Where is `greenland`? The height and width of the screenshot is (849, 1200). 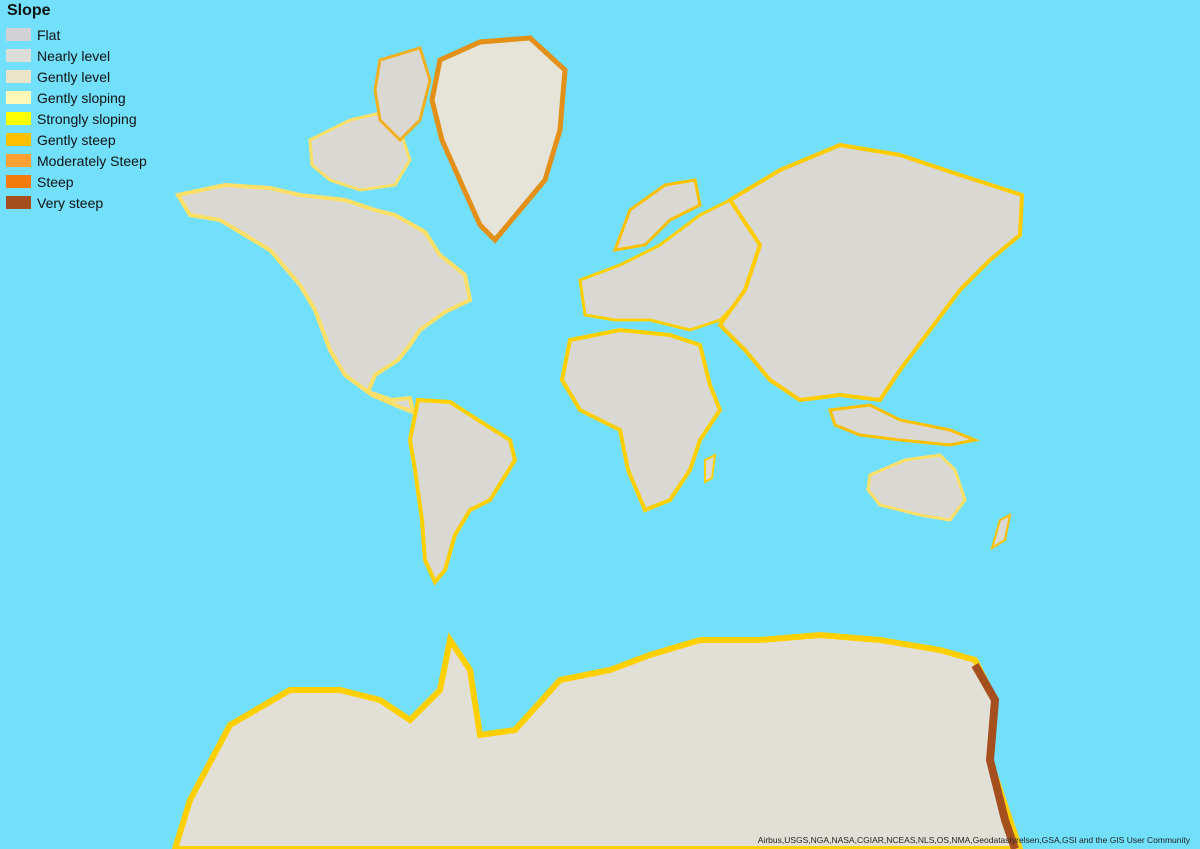
greenland is located at coordinates (498, 139).